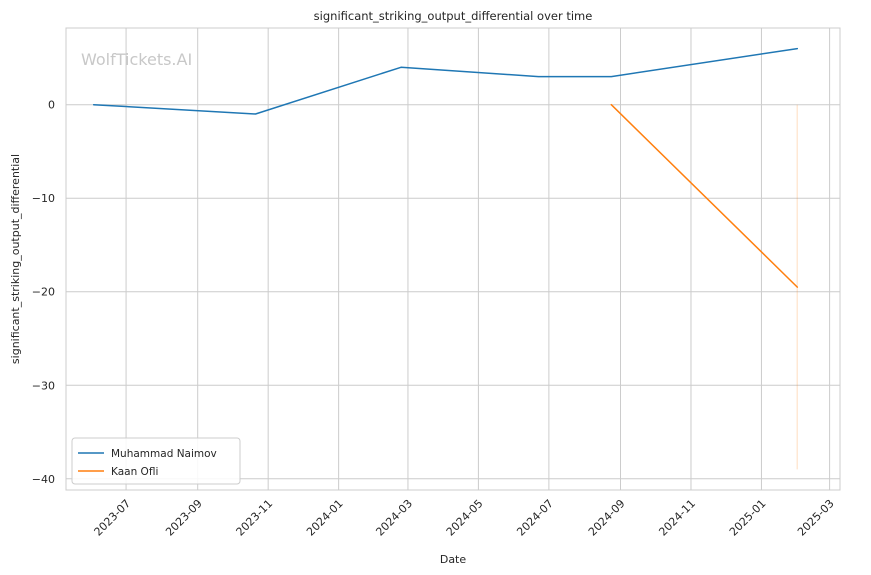  What do you see at coordinates (43, 385) in the screenshot?
I see `y-tick-label: −30` at bounding box center [43, 385].